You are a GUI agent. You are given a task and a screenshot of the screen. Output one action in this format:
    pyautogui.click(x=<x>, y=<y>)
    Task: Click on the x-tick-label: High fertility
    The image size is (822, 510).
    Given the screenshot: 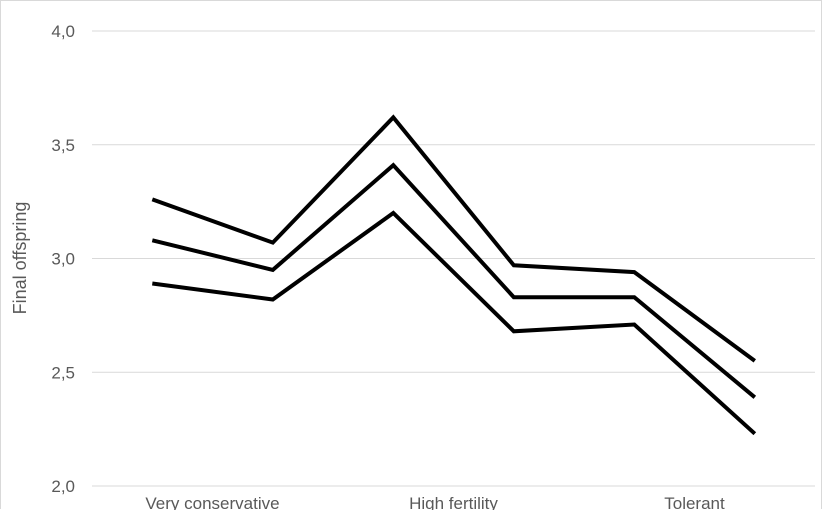 What is the action you would take?
    pyautogui.click(x=453, y=502)
    